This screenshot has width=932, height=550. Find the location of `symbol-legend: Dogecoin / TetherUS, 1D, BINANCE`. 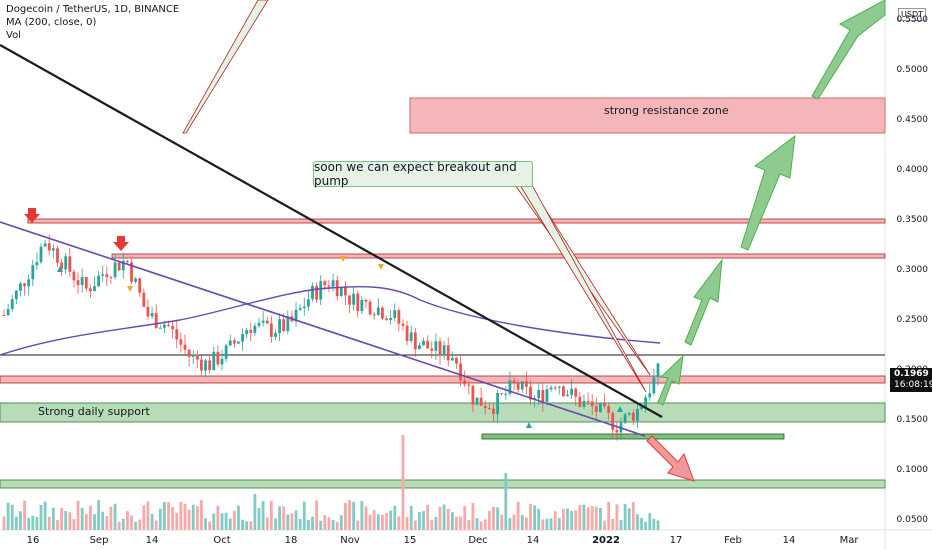

symbol-legend: Dogecoin / TetherUS, 1D, BINANCE is located at coordinates (93, 9).